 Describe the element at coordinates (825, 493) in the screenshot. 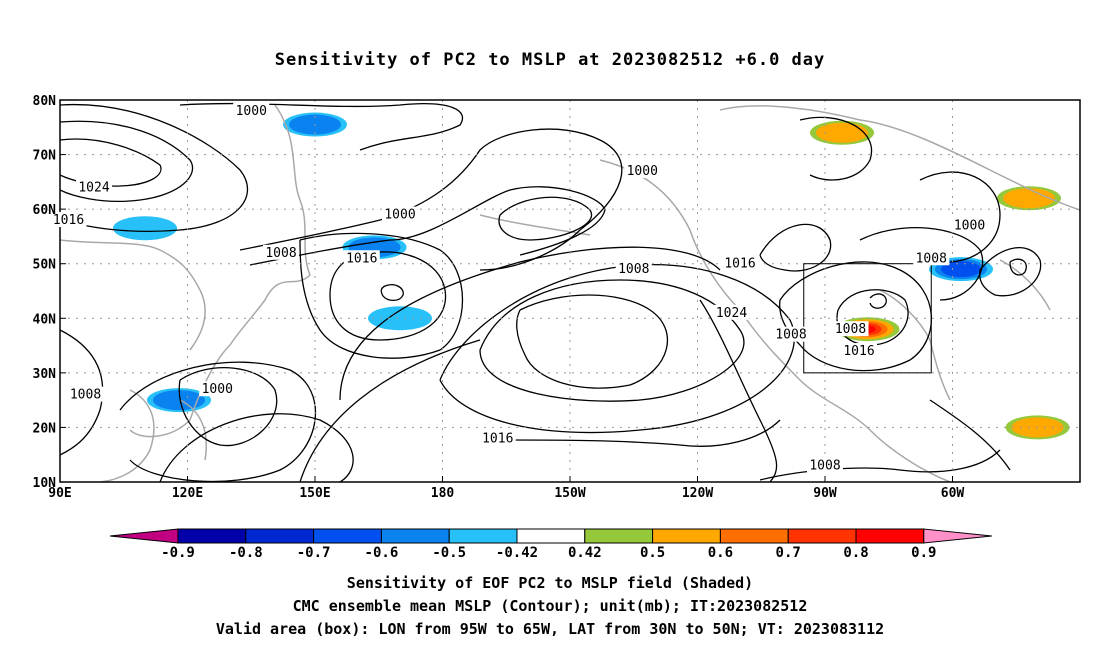

I see `lon-label: 90W` at that location.